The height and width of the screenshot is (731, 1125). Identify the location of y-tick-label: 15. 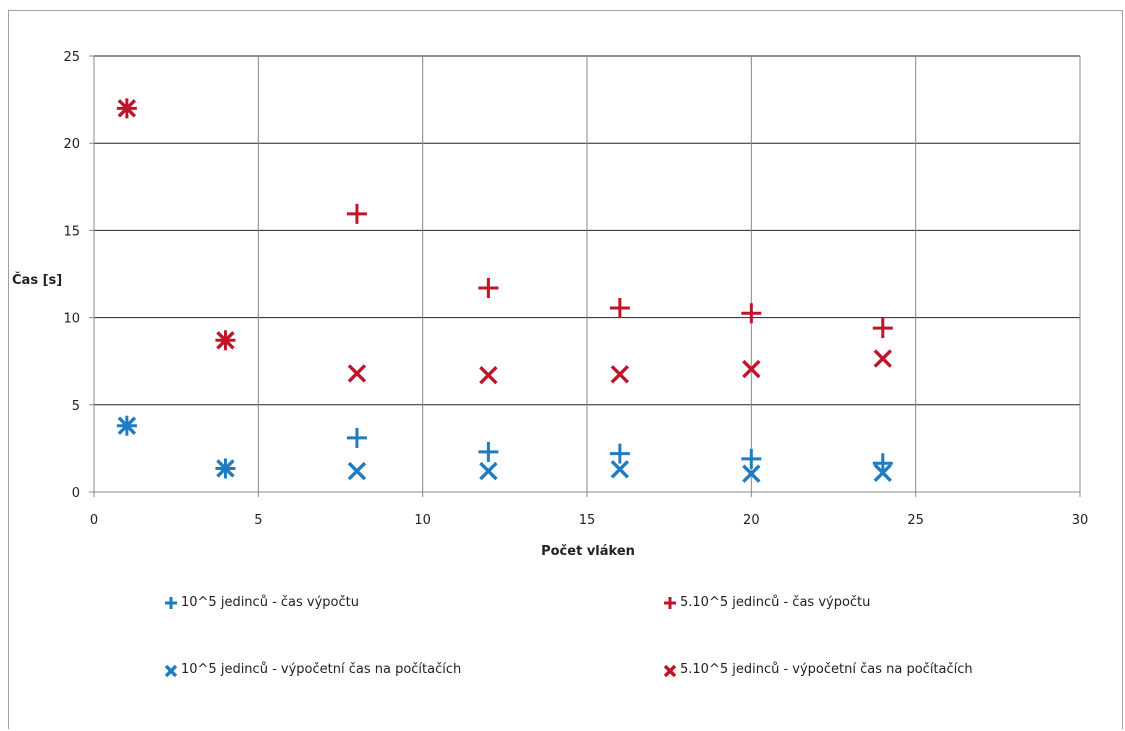
(71, 231).